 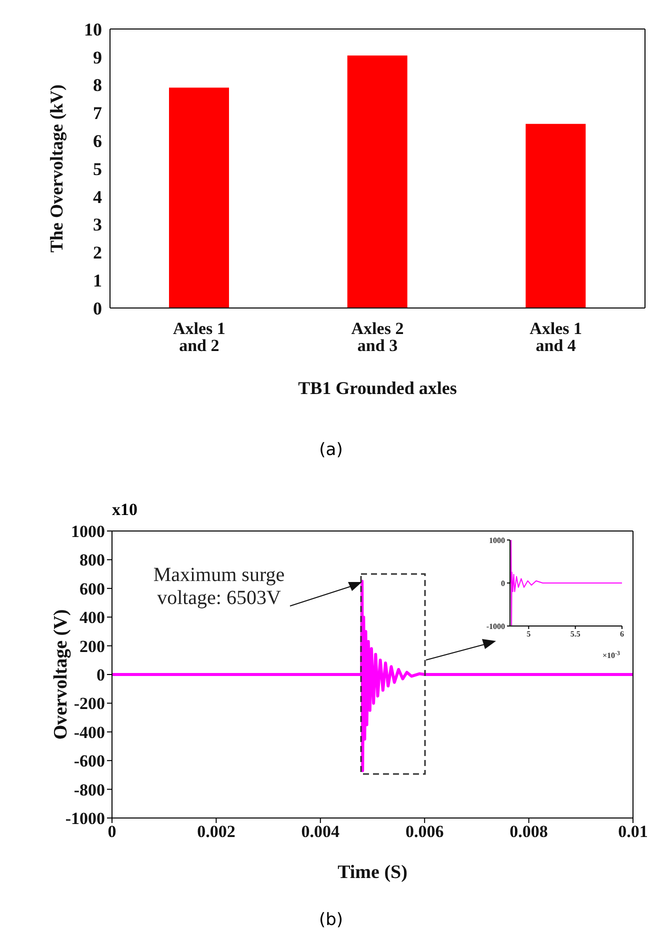 I want to click on y-tick-label: 1, so click(x=97, y=280).